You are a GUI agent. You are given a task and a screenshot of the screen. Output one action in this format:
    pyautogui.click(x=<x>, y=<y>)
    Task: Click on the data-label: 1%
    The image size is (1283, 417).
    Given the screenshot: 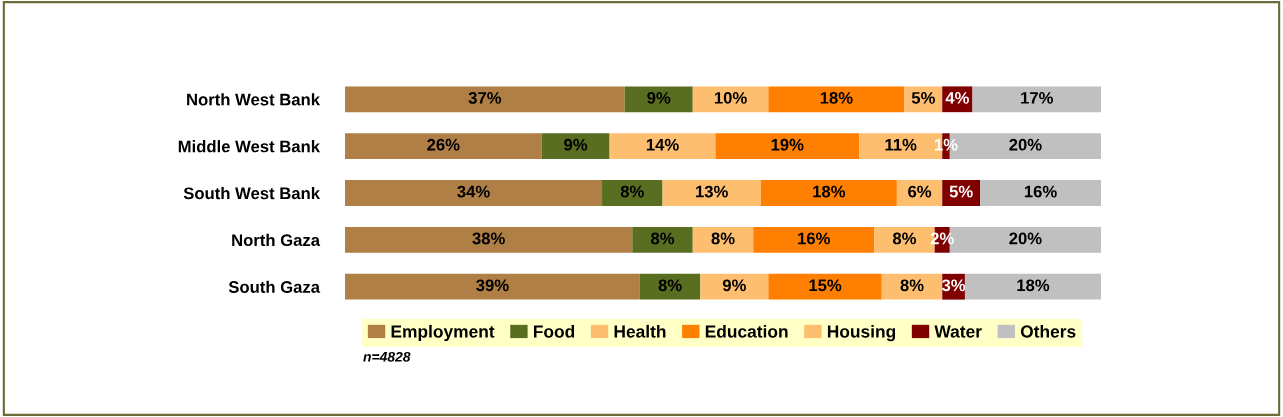 What is the action you would take?
    pyautogui.click(x=946, y=144)
    